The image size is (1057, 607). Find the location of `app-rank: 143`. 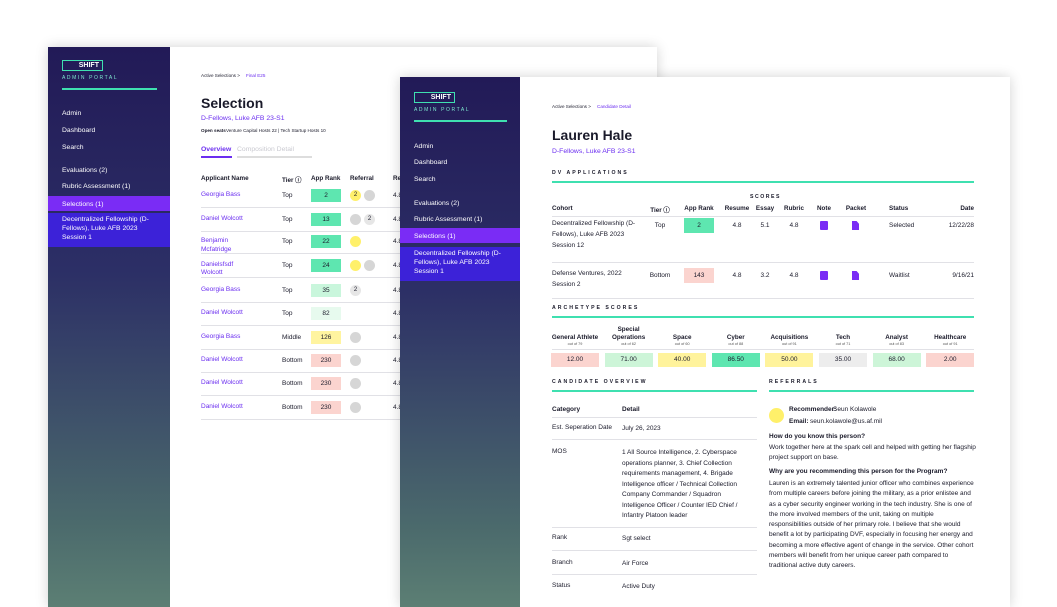

app-rank: 143 is located at coordinates (699, 275).